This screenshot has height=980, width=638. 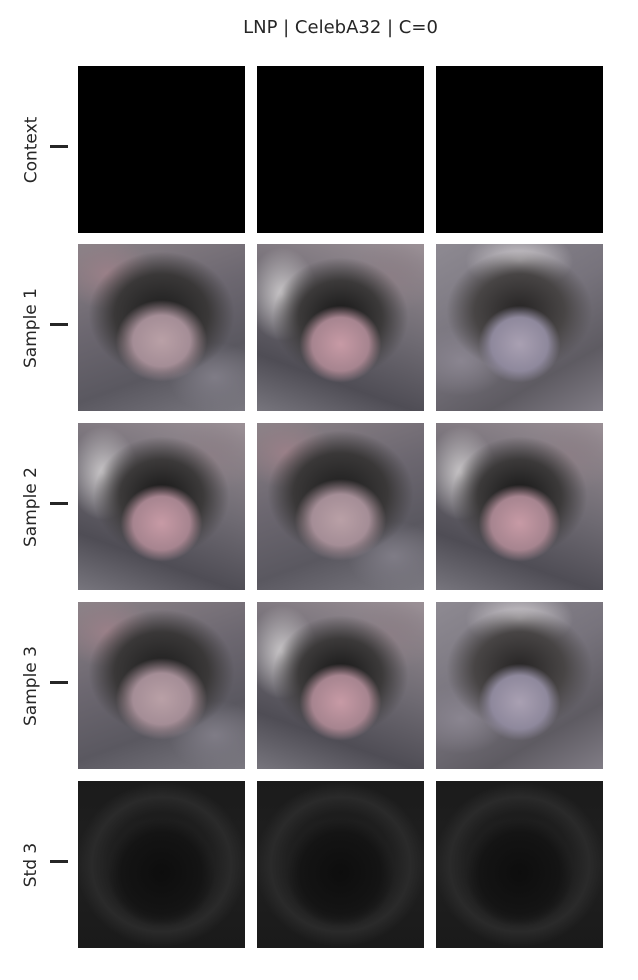 What do you see at coordinates (31, 686) in the screenshot?
I see `row-label-sample-3: Sample 3` at bounding box center [31, 686].